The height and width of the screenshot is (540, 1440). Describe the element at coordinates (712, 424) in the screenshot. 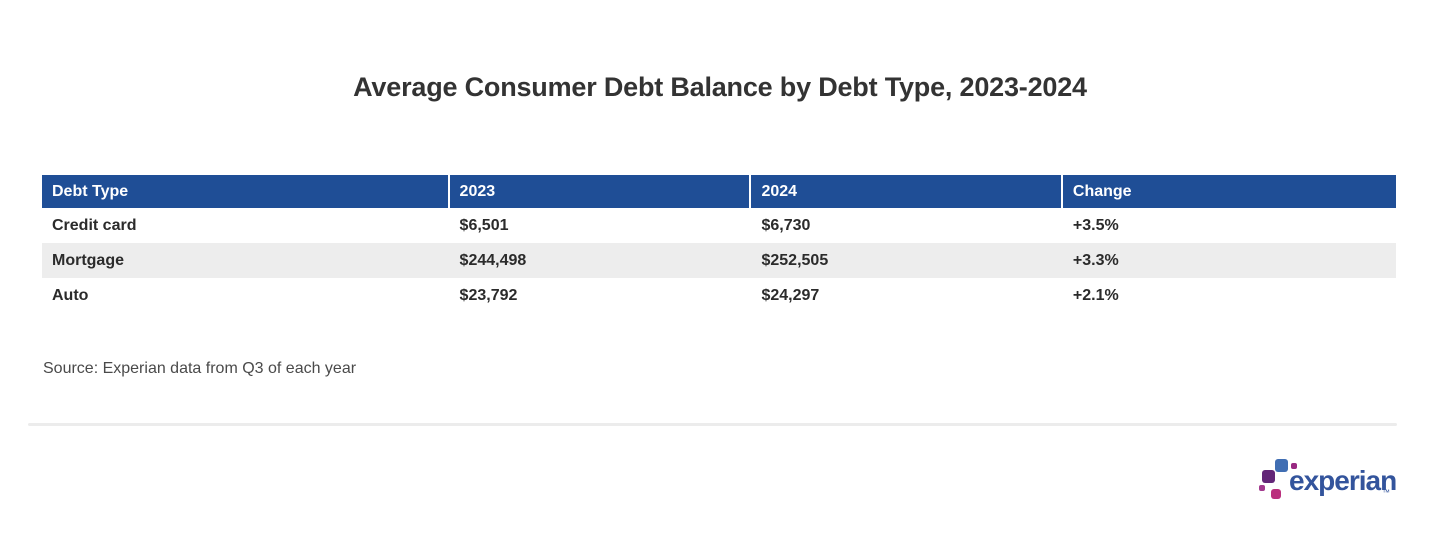

I see `footer-divider` at that location.